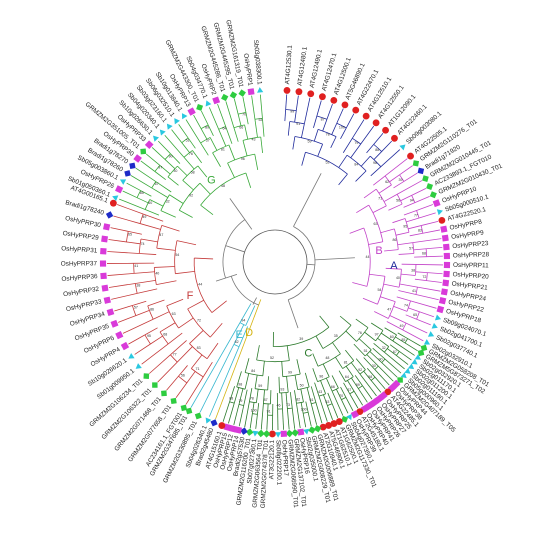 The image size is (550, 541). Describe the element at coordinates (191, 154) in the screenshot. I see `bootstrap-value: 76` at that location.